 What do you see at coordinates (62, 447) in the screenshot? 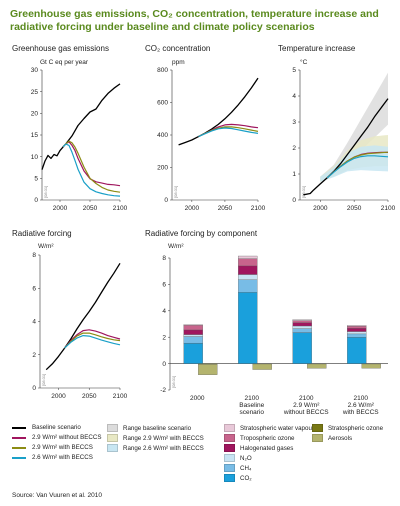
I see `legend-label: 2.9 W/m² with BECCS` at bounding box center [62, 447].